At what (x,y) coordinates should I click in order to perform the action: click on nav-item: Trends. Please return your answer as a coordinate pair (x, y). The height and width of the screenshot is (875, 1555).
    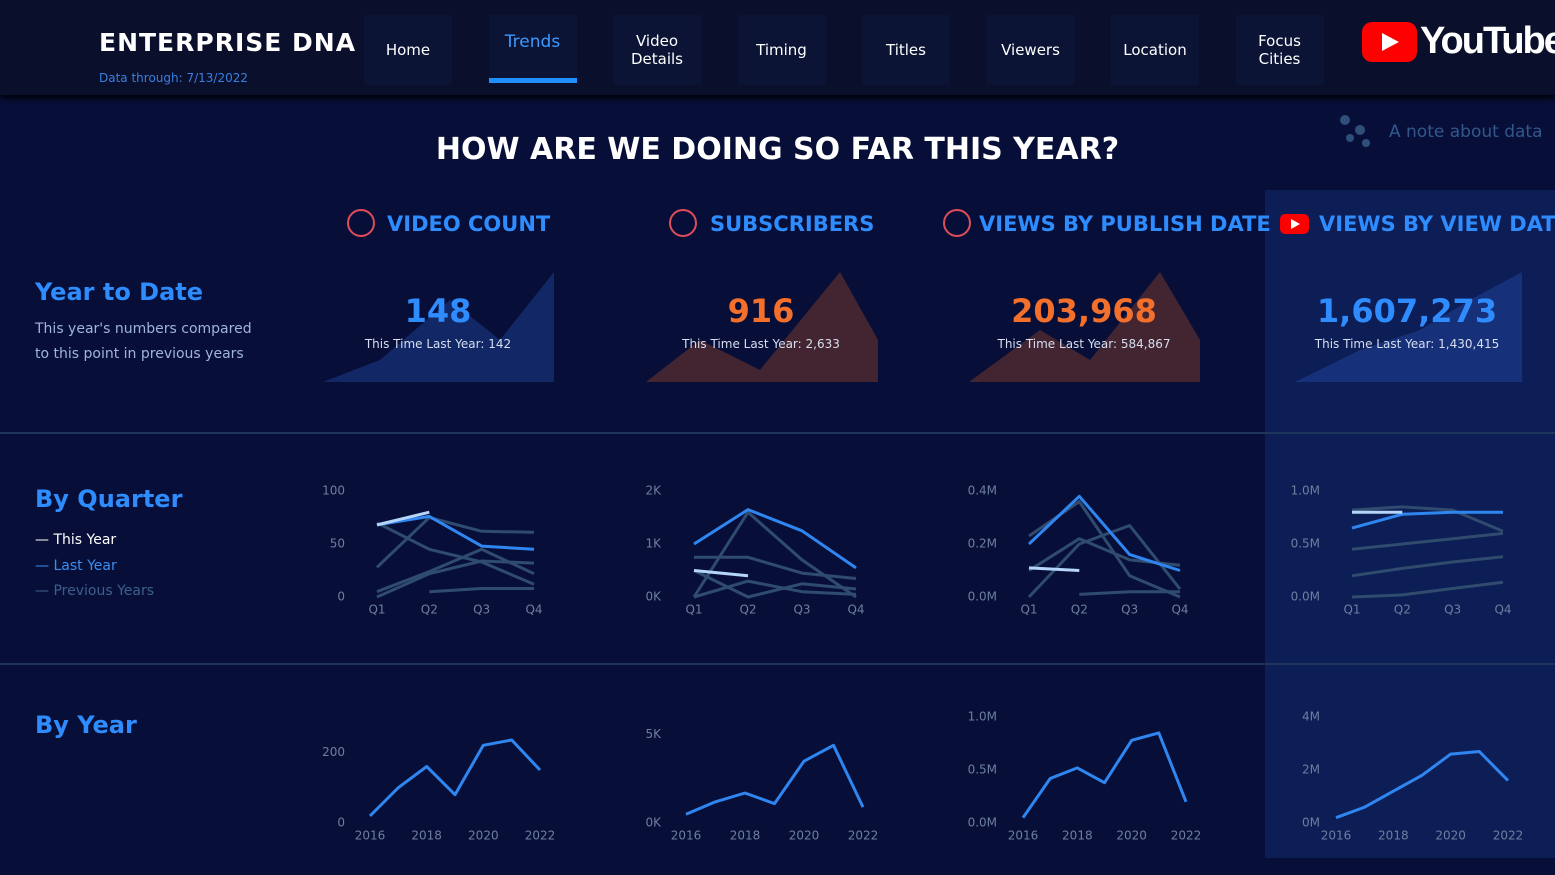
    Looking at the image, I should click on (532, 49).